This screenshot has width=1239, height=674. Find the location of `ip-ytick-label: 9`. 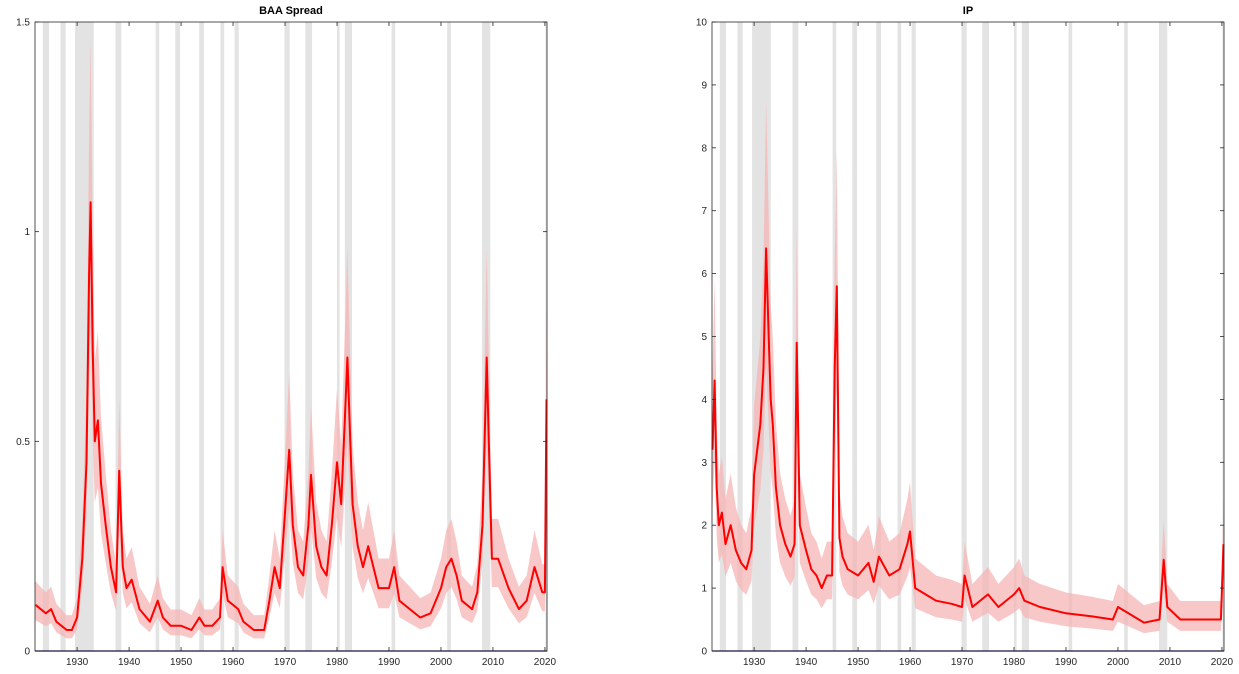

ip-ytick-label: 9 is located at coordinates (704, 85).